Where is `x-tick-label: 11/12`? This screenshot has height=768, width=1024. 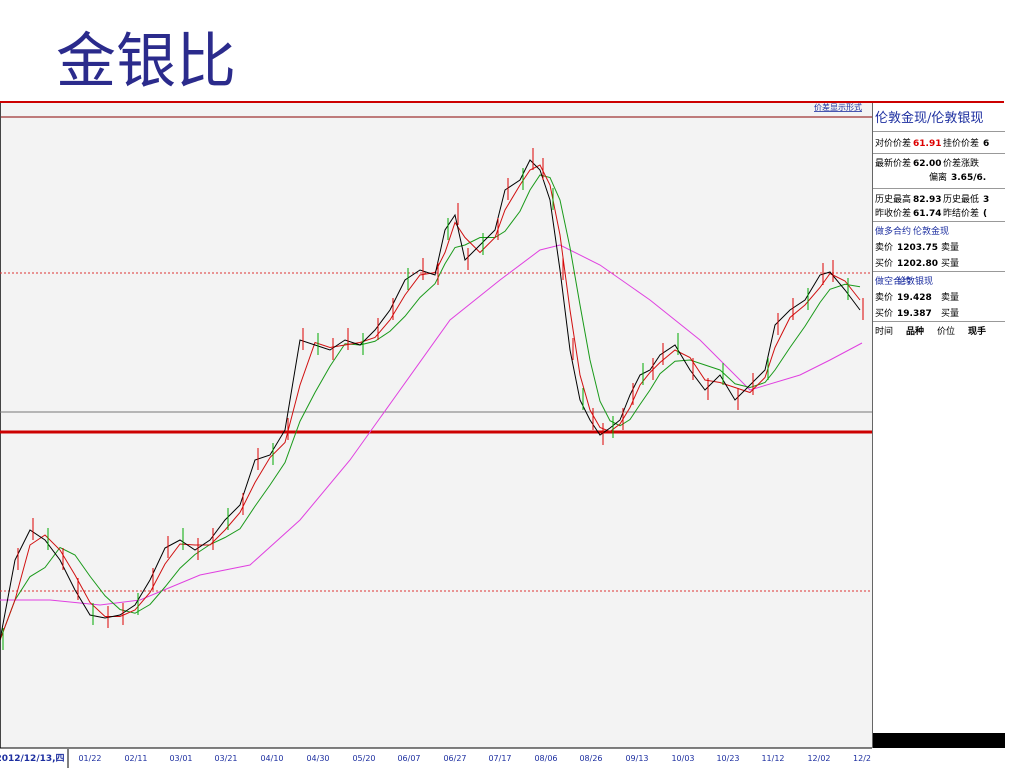
x-tick-label: 11/12 is located at coordinates (772, 758).